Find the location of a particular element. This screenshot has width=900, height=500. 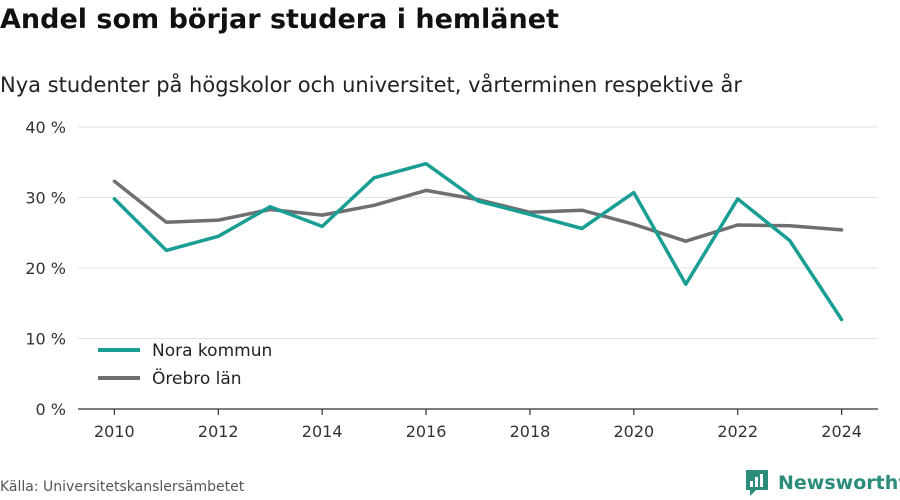

x-tick-label: 2024 is located at coordinates (841, 431).